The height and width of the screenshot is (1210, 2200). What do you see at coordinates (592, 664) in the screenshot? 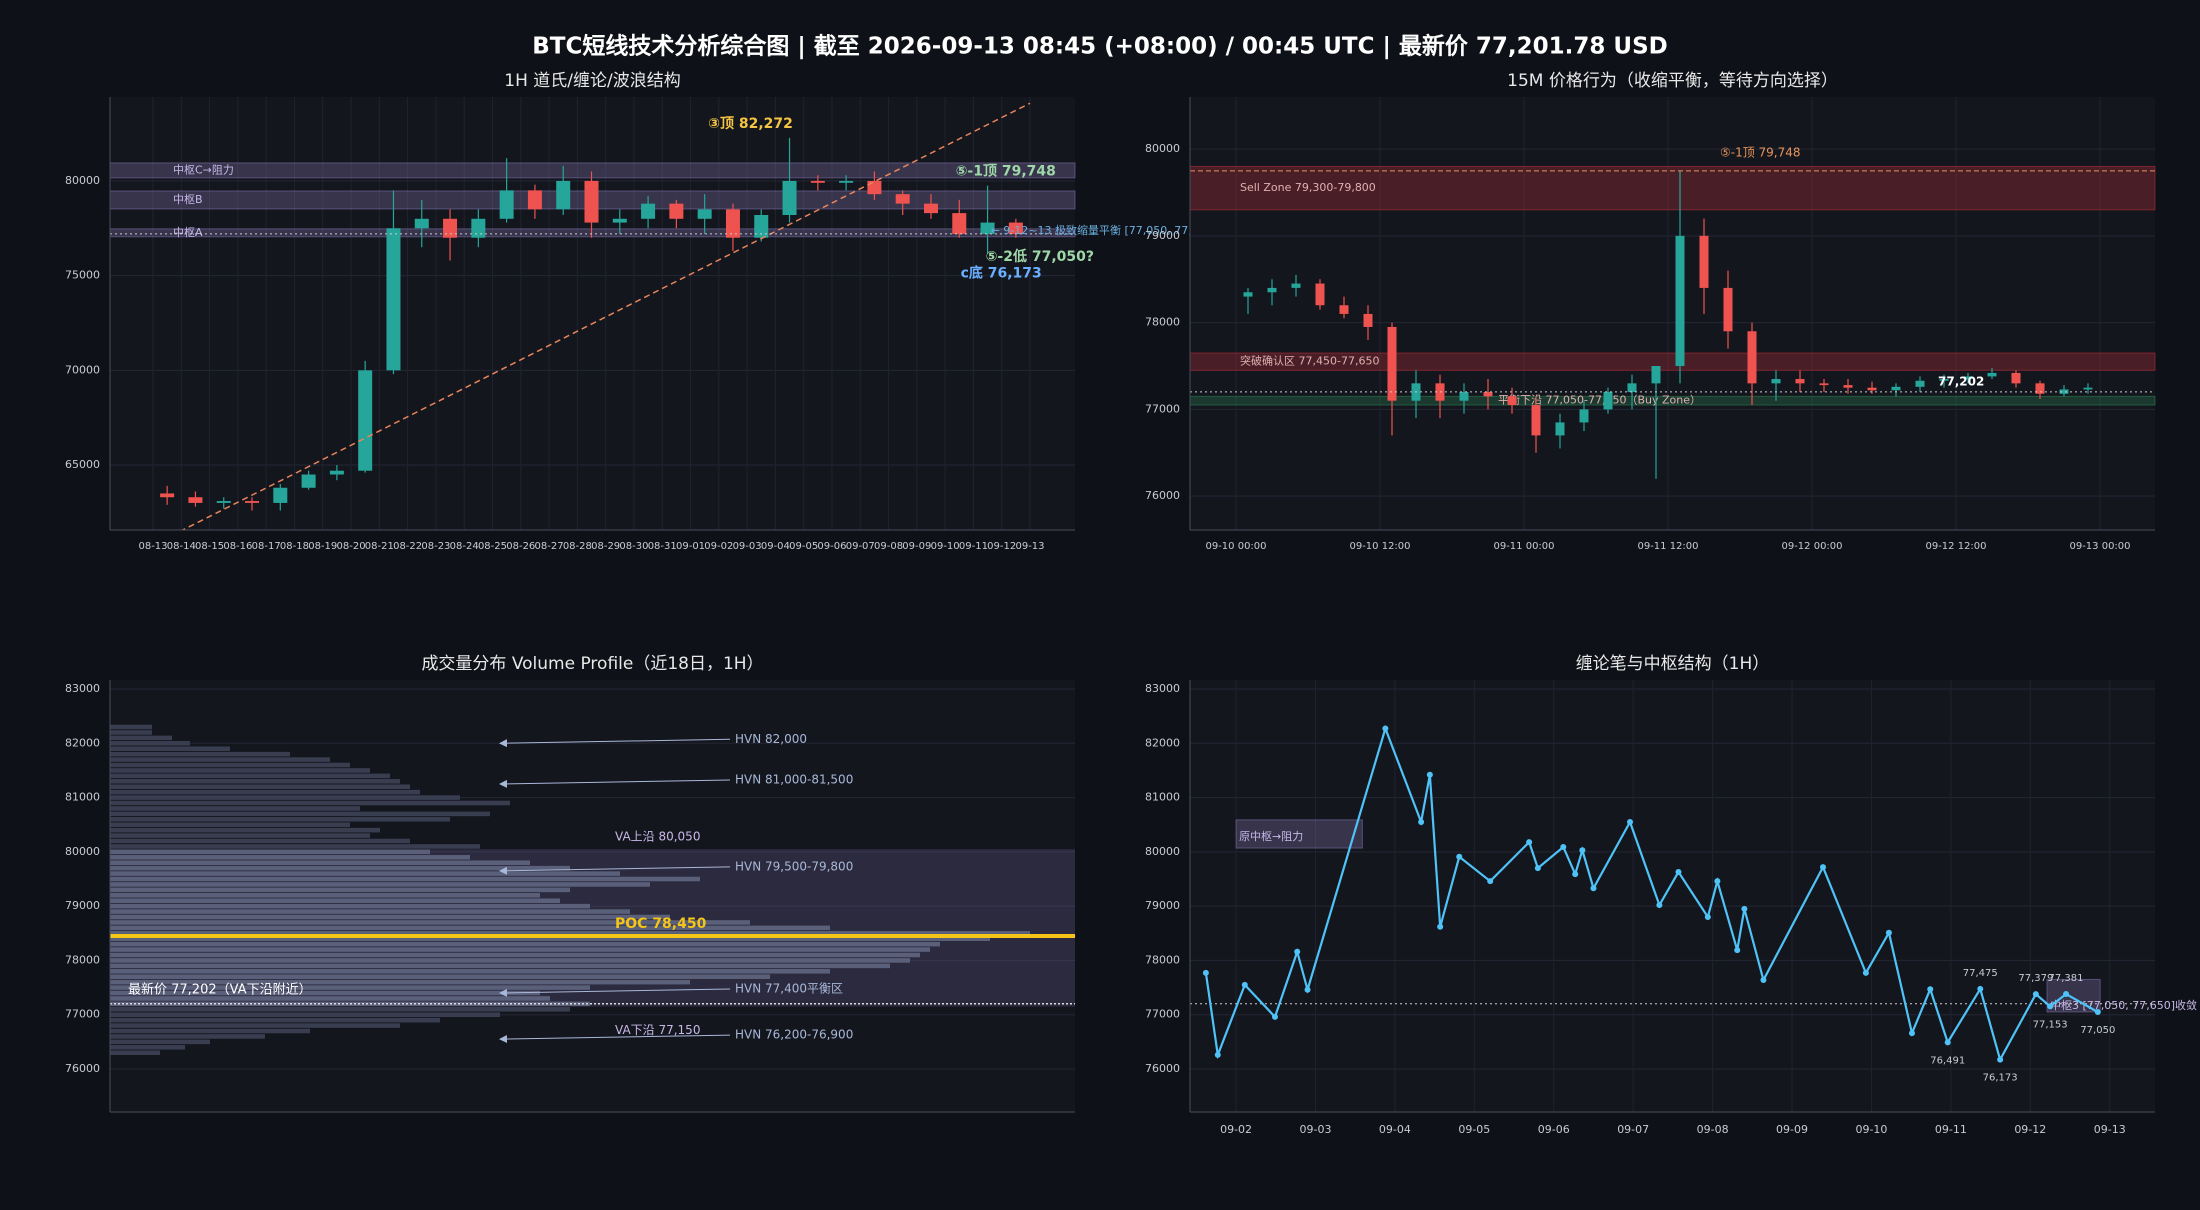
I see `chart-title: 成交量分布 Volume Profile（近18日，1H）` at bounding box center [592, 664].